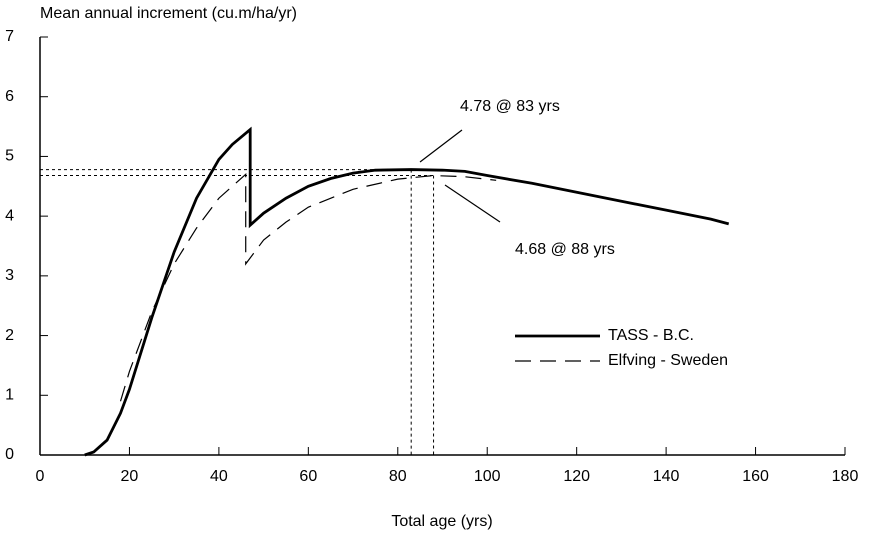  What do you see at coordinates (9, 36) in the screenshot?
I see `y-tick-label: 7` at bounding box center [9, 36].